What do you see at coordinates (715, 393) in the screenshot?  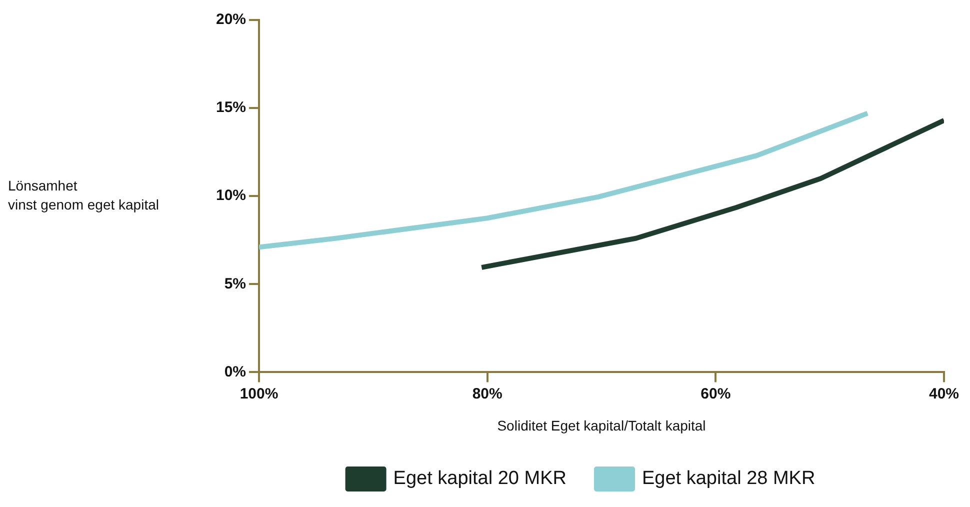 I see `x-tick-label: 60%` at bounding box center [715, 393].